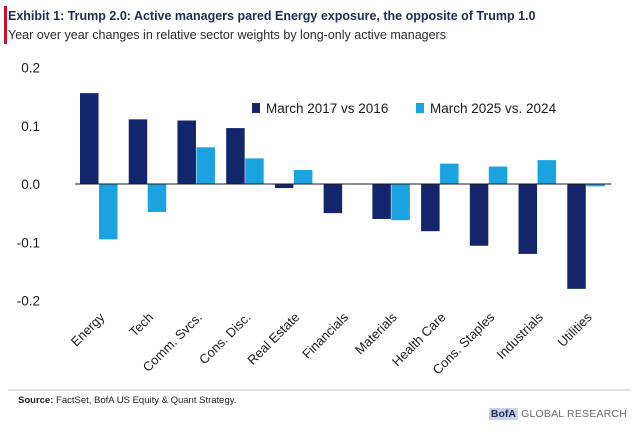  What do you see at coordinates (235, 156) in the screenshot?
I see `bar-s1-cons-disc` at bounding box center [235, 156].